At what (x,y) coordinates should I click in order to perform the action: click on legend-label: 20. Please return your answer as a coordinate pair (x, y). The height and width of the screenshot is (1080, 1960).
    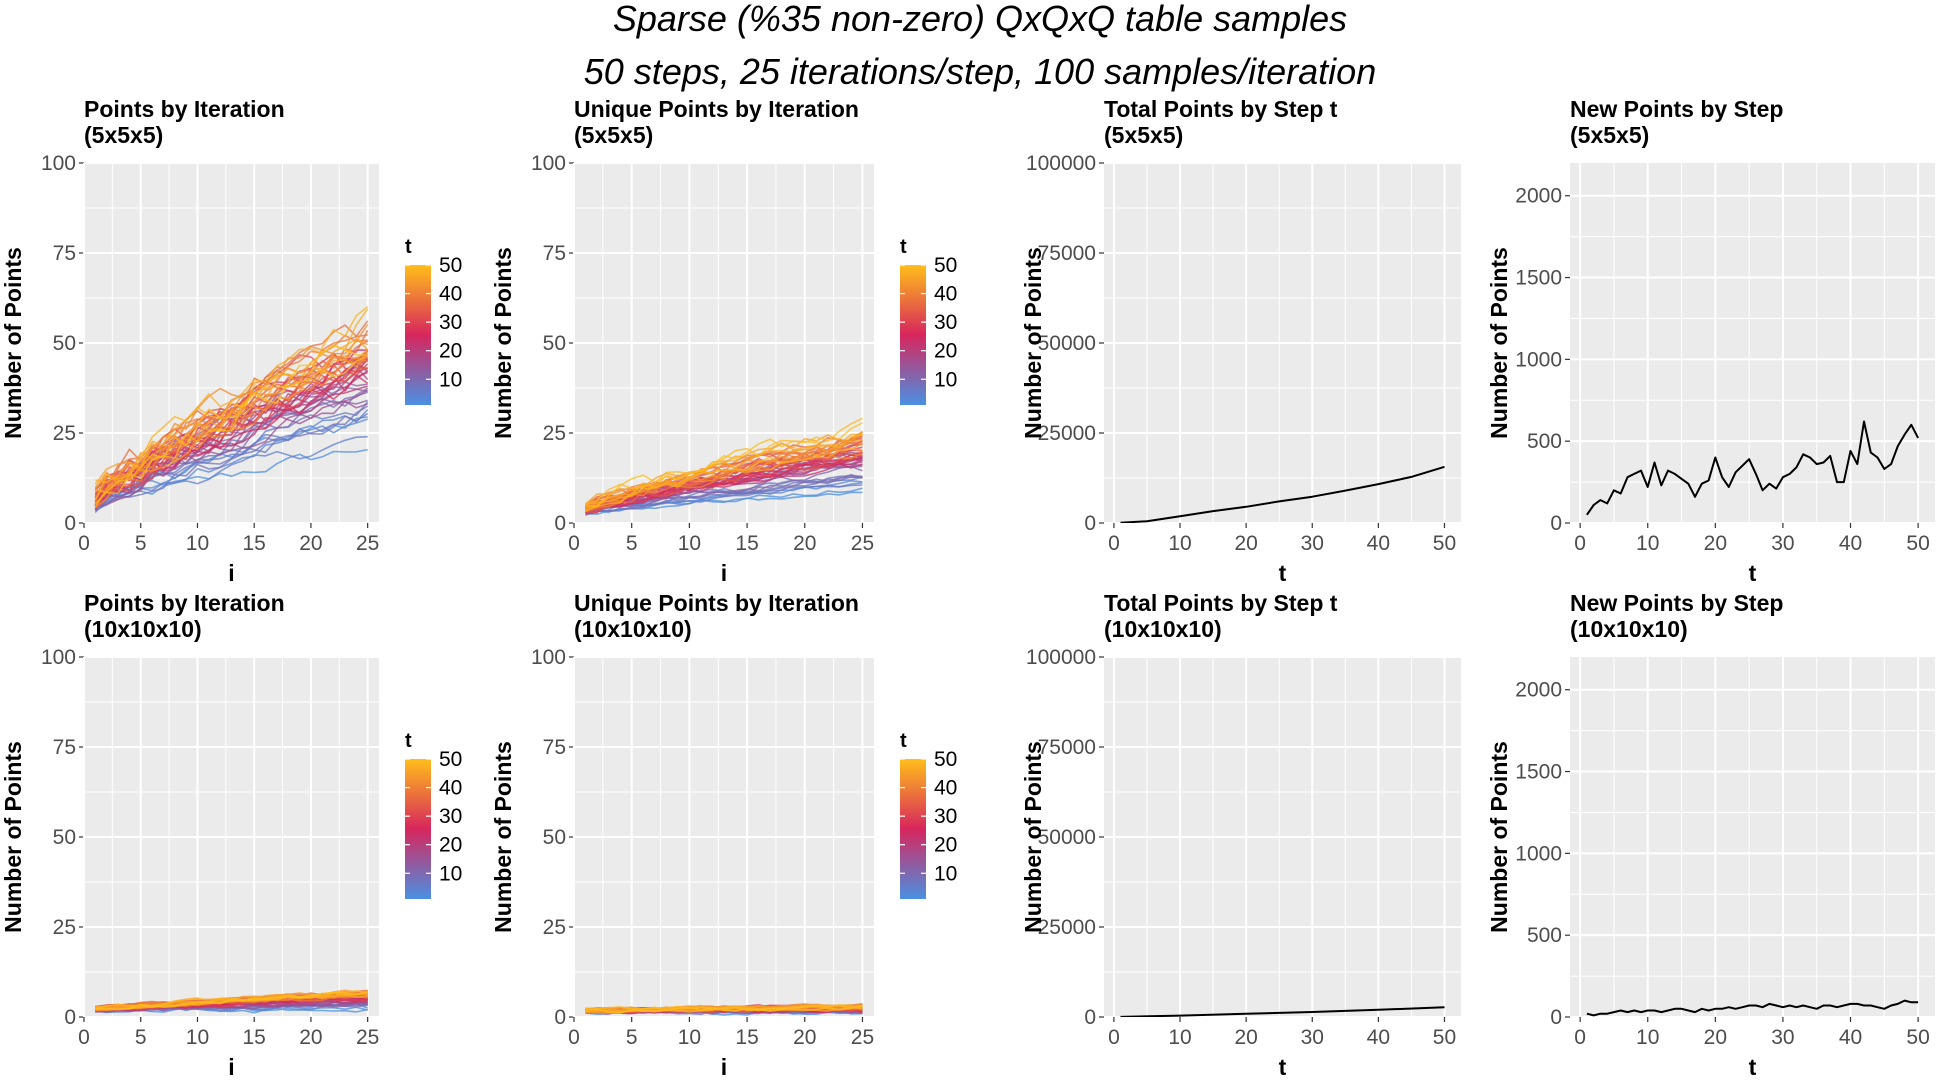
    Looking at the image, I should click on (450, 845).